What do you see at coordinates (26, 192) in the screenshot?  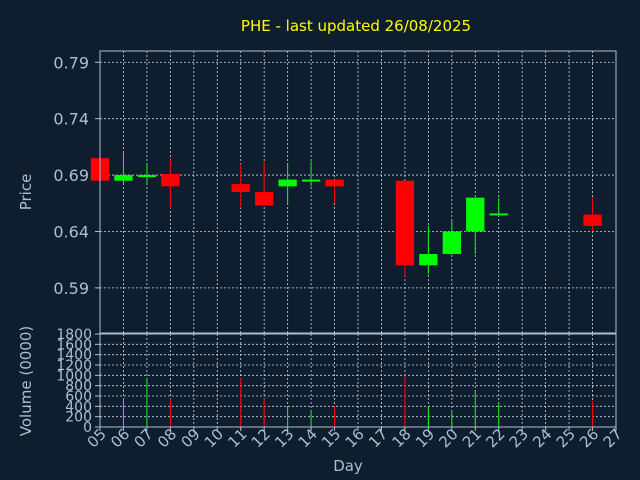 I see `price-axis-label: Price` at bounding box center [26, 192].